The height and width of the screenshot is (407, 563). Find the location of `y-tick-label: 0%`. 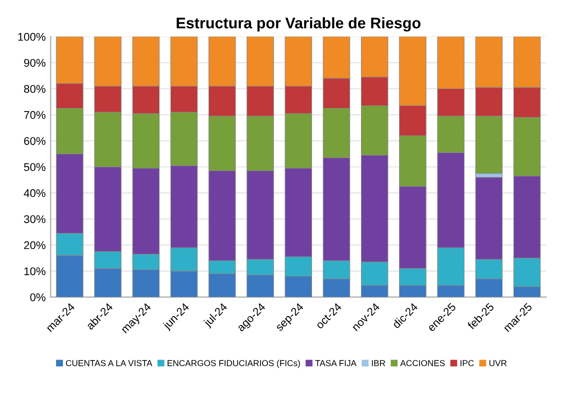

y-tick-label: 0% is located at coordinates (38, 297).